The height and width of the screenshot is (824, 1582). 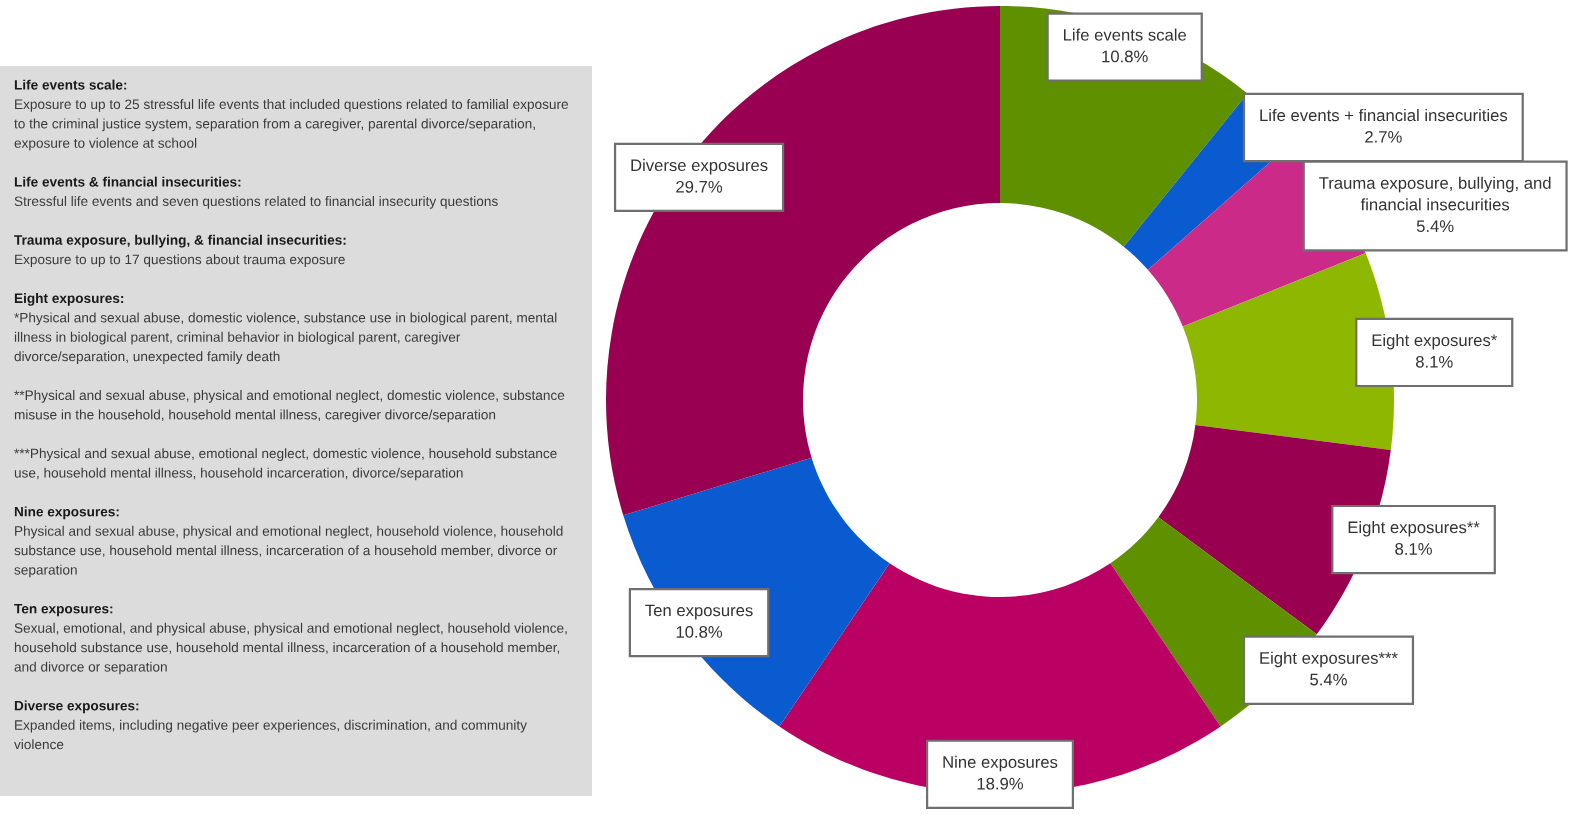 I want to click on data-label: 18.9%, so click(x=1000, y=783).